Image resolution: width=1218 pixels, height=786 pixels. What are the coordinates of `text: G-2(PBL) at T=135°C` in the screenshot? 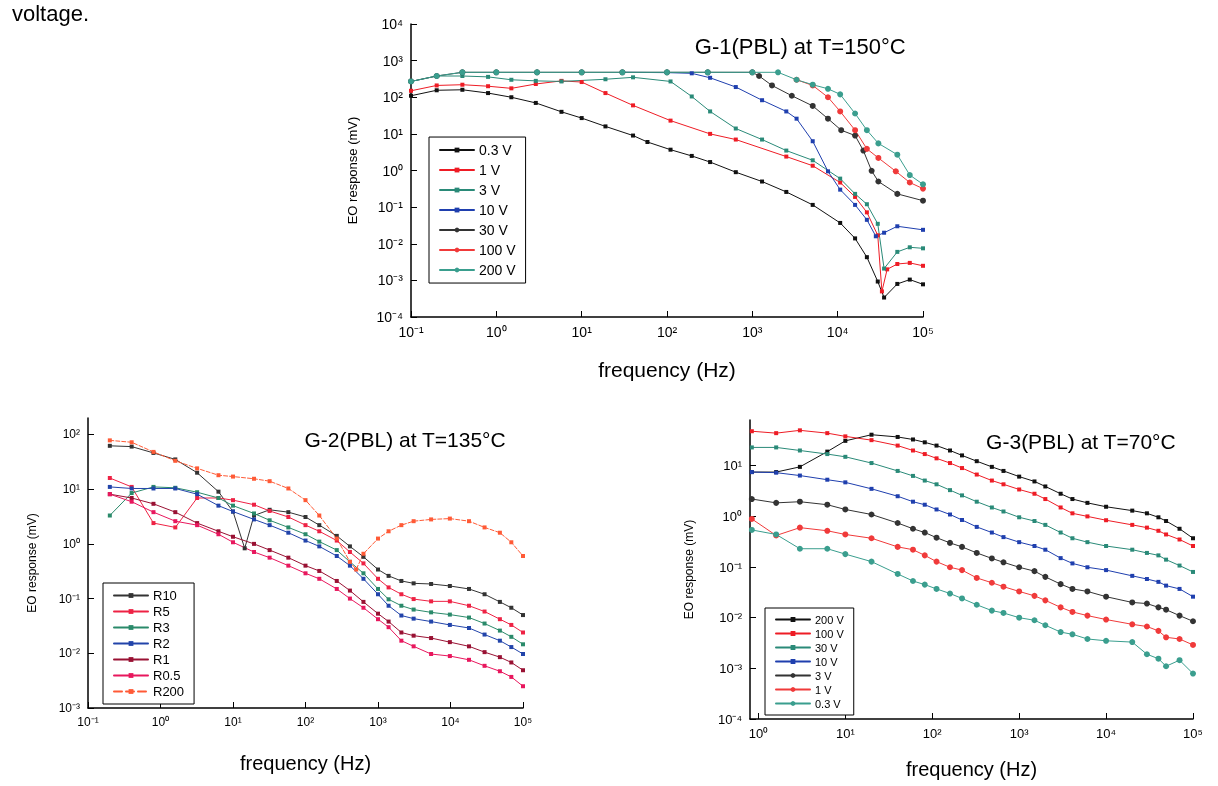 It's located at (405, 439).